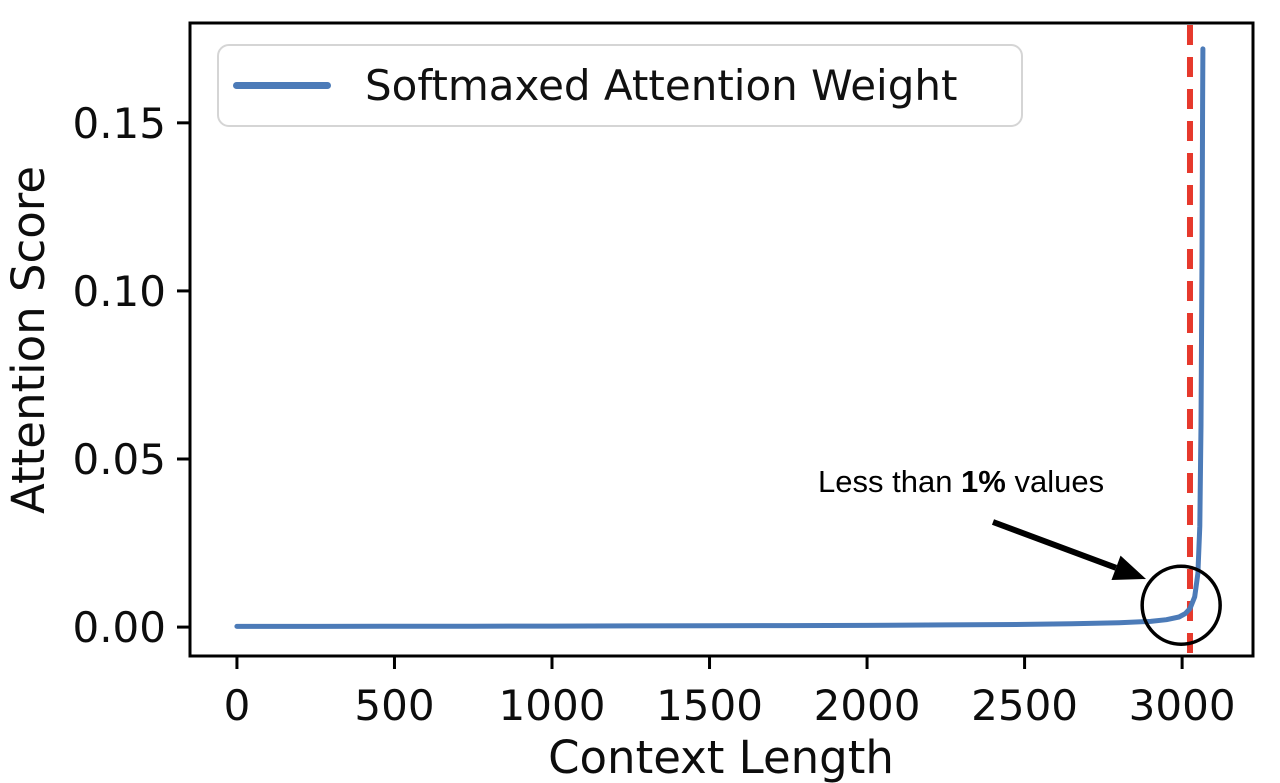  I want to click on annotation-text-bold: 1%, so click(983, 481).